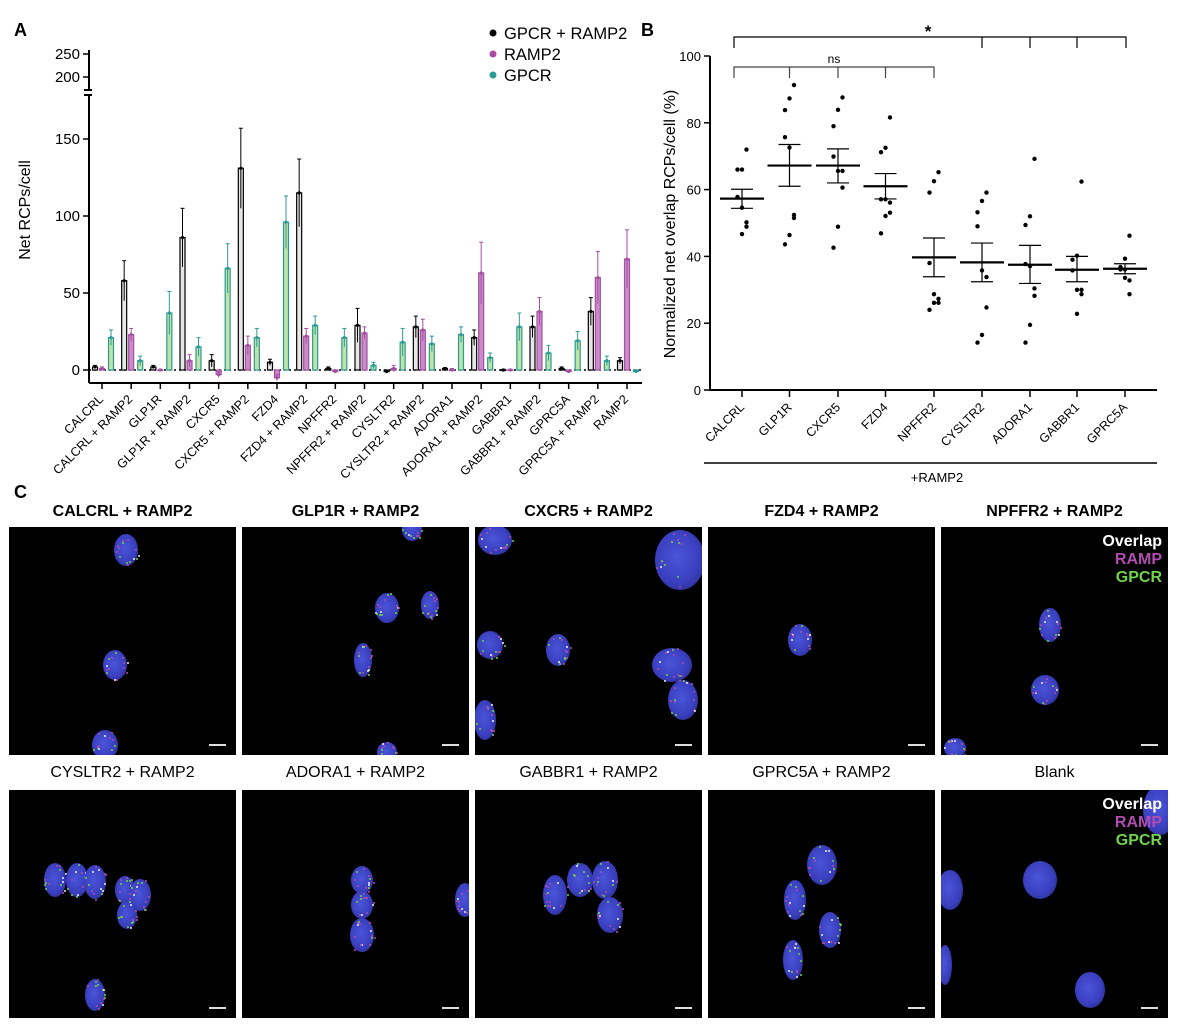 The image size is (1182, 1028). What do you see at coordinates (962, 424) in the screenshot?
I see `x-tick-label: CYSLTR2` at bounding box center [962, 424].